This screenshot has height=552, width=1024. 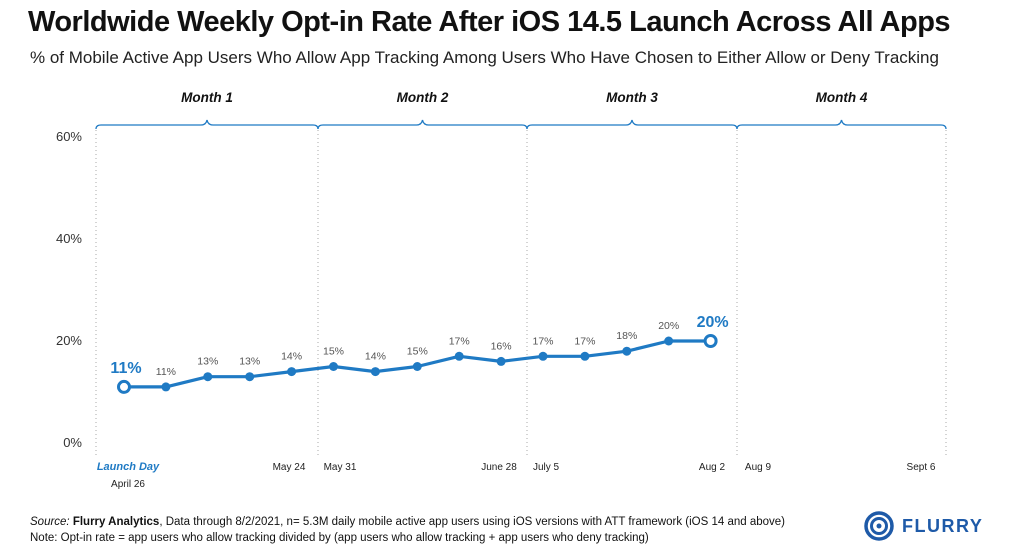 What do you see at coordinates (626, 336) in the screenshot?
I see `data-label: 18%` at bounding box center [626, 336].